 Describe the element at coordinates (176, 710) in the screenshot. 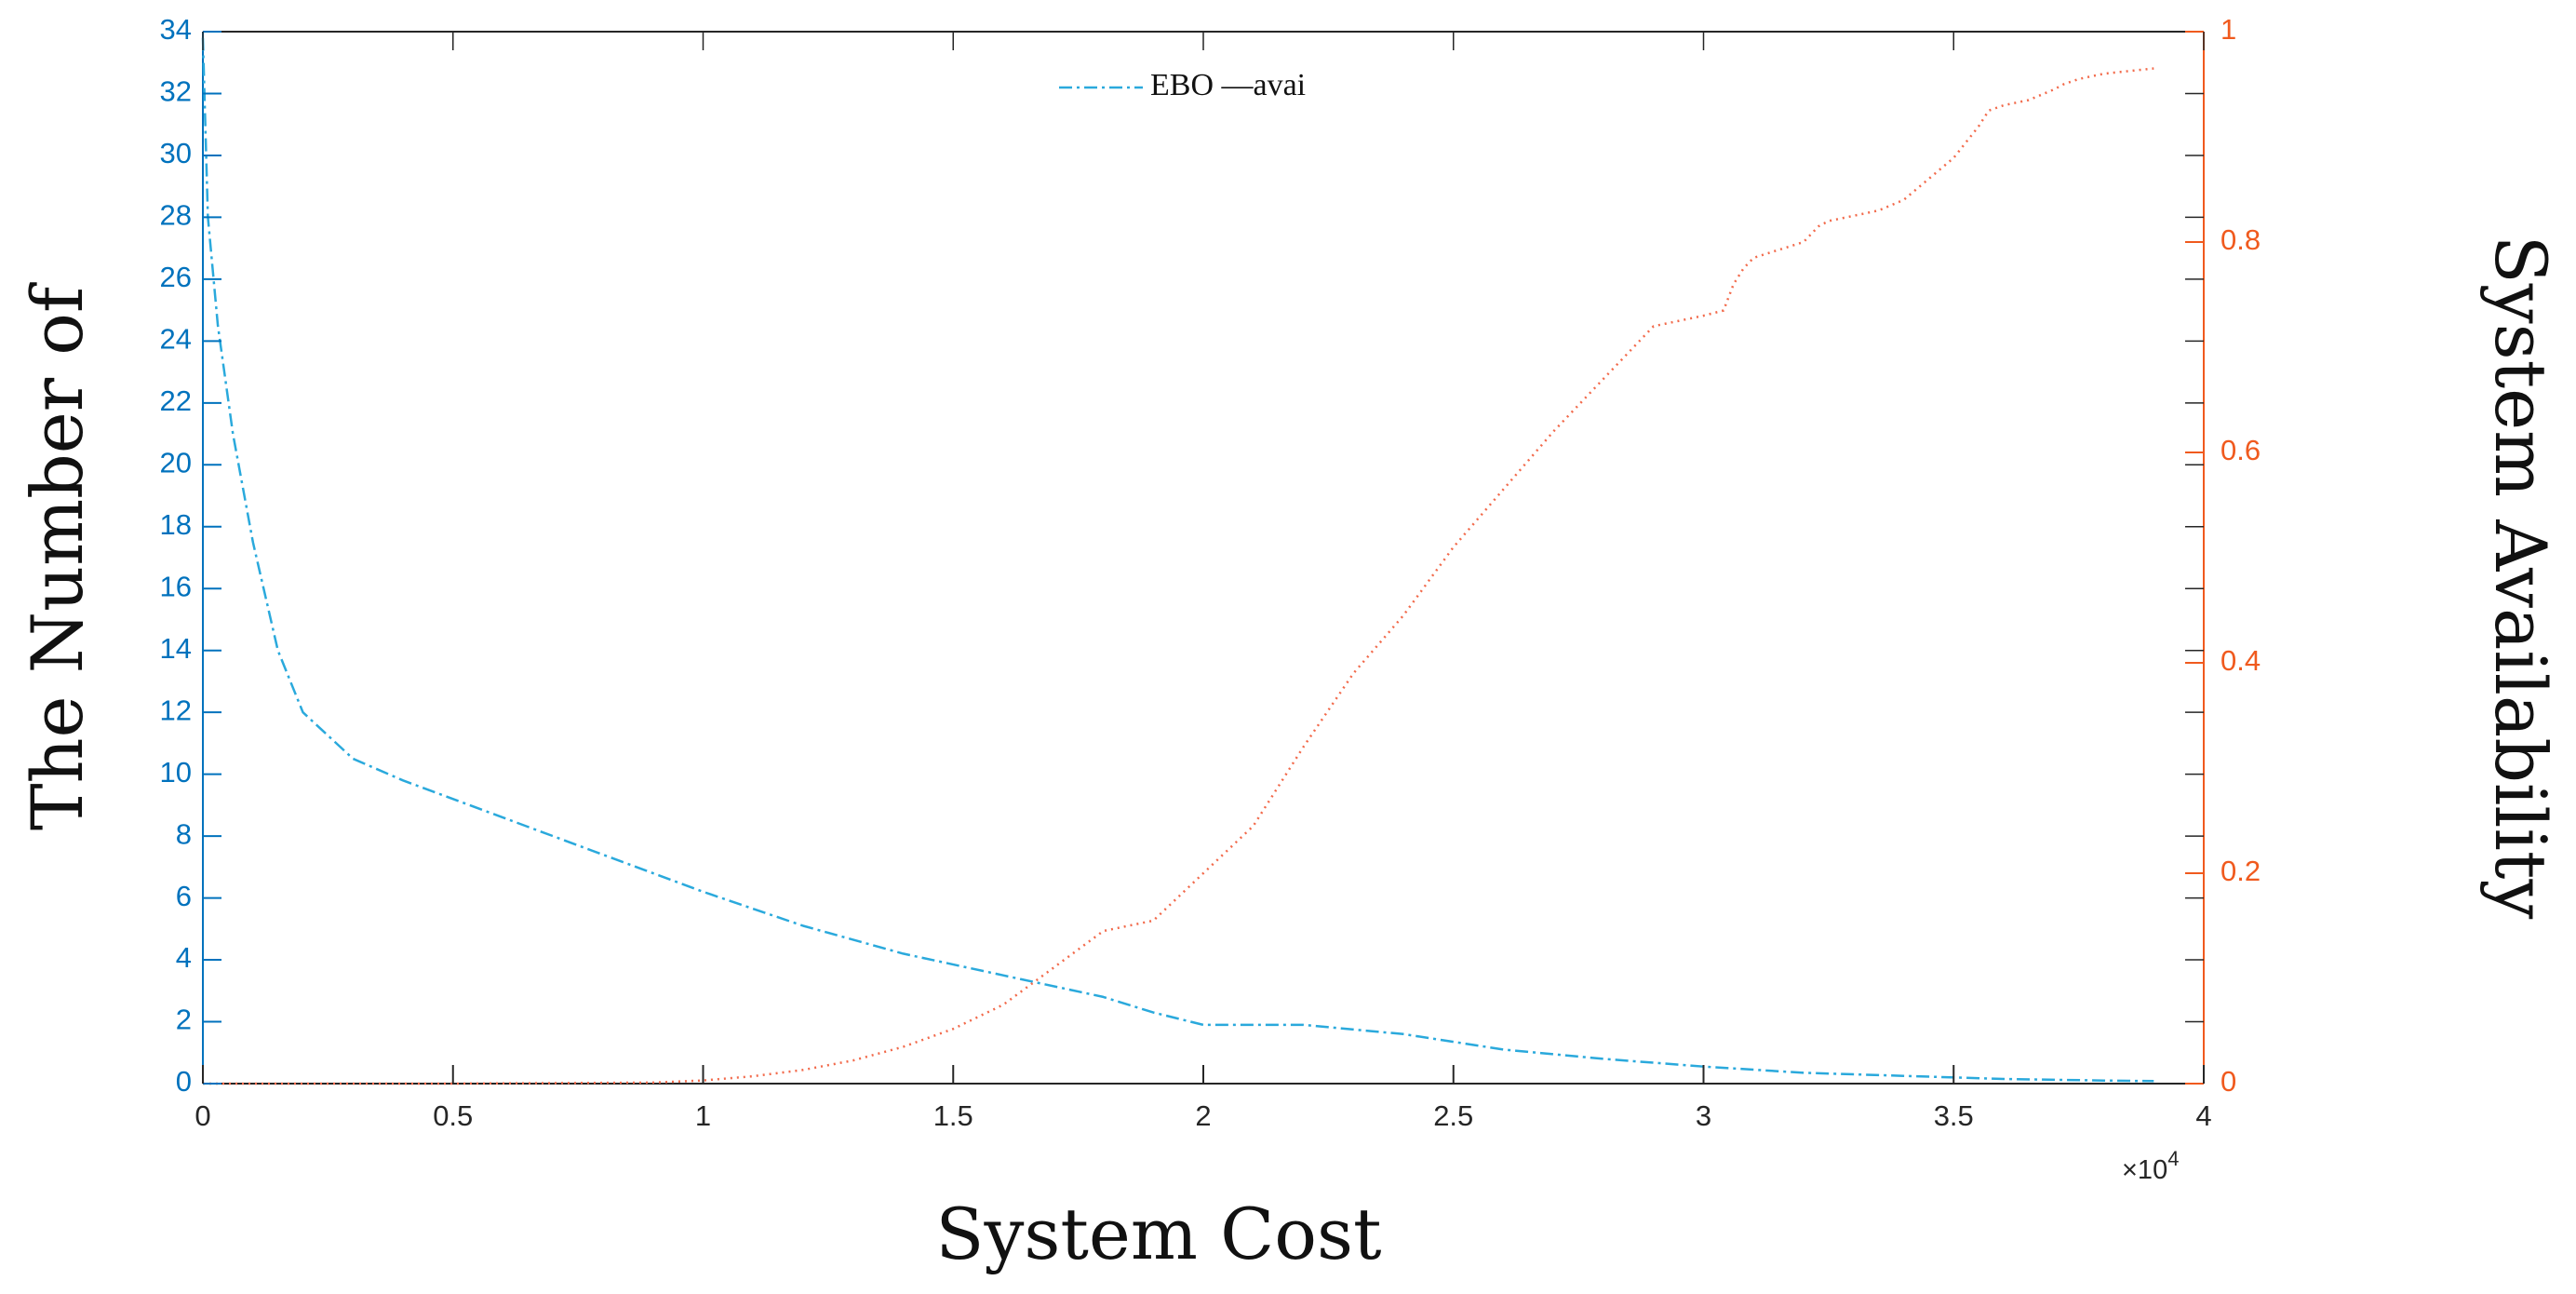

I see `left-y-tick-label: 12` at that location.